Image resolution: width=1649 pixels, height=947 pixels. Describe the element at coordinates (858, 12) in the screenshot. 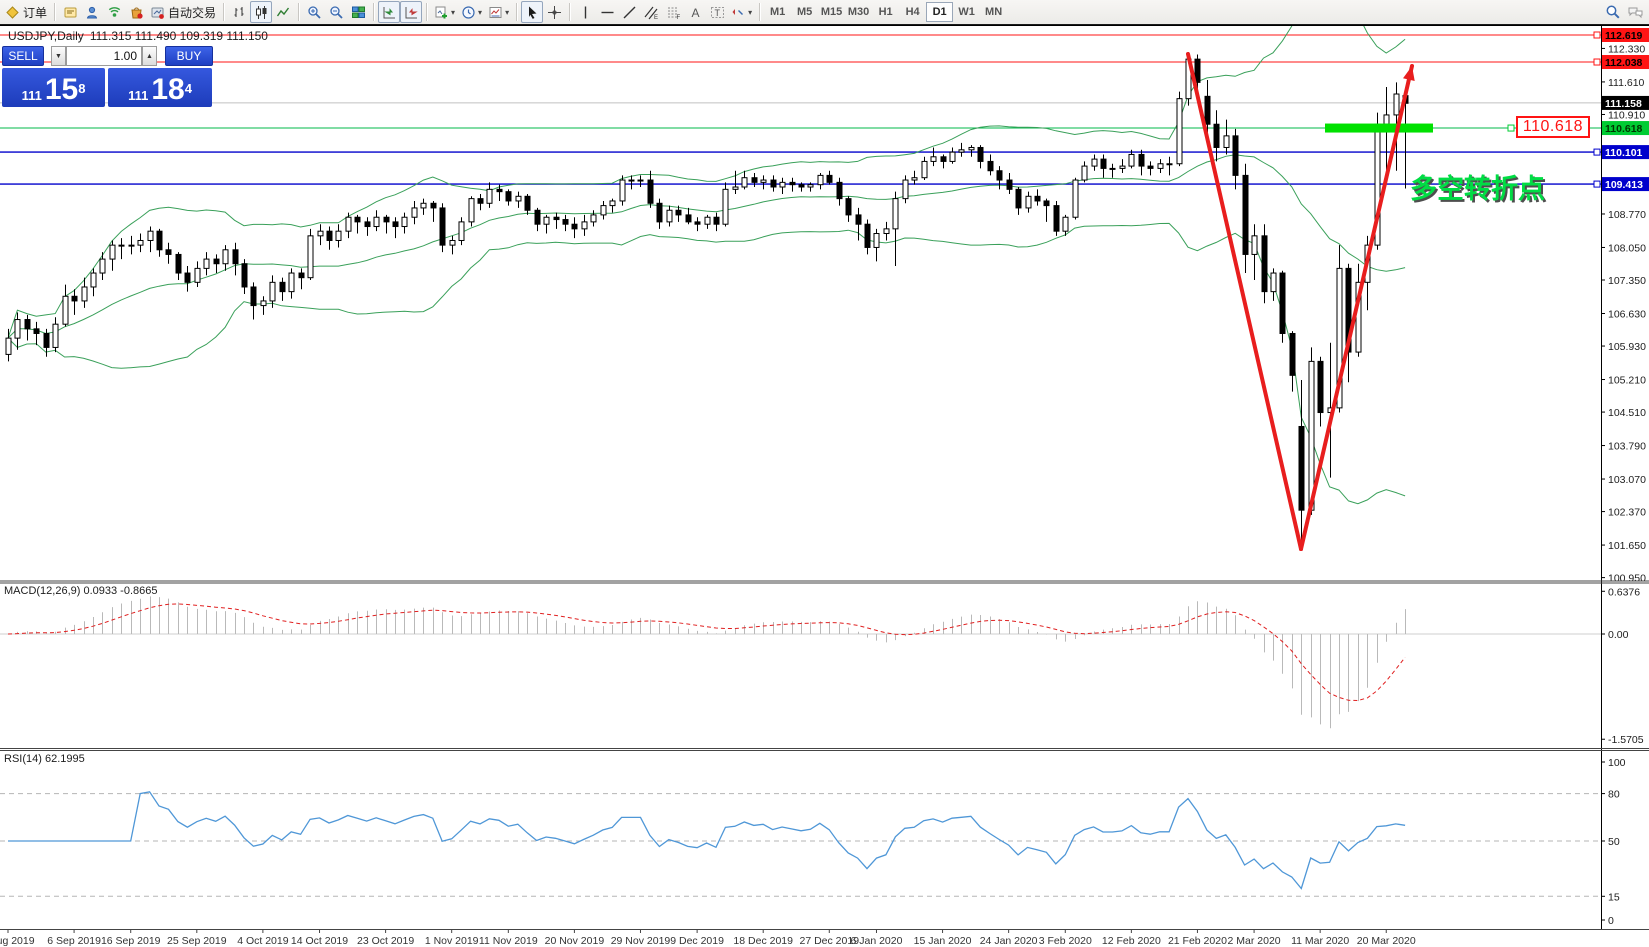

I see `timeframe-m30-button: M30` at that location.